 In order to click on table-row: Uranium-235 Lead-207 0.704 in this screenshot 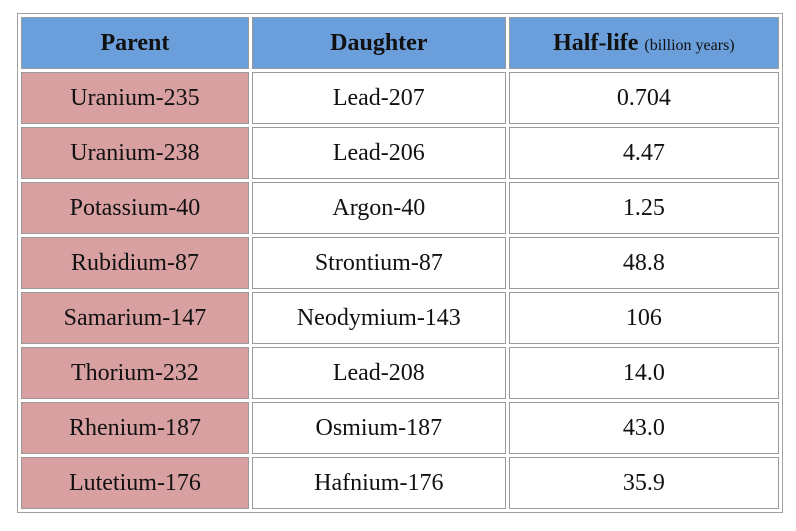, I will do `click(400, 98)`.